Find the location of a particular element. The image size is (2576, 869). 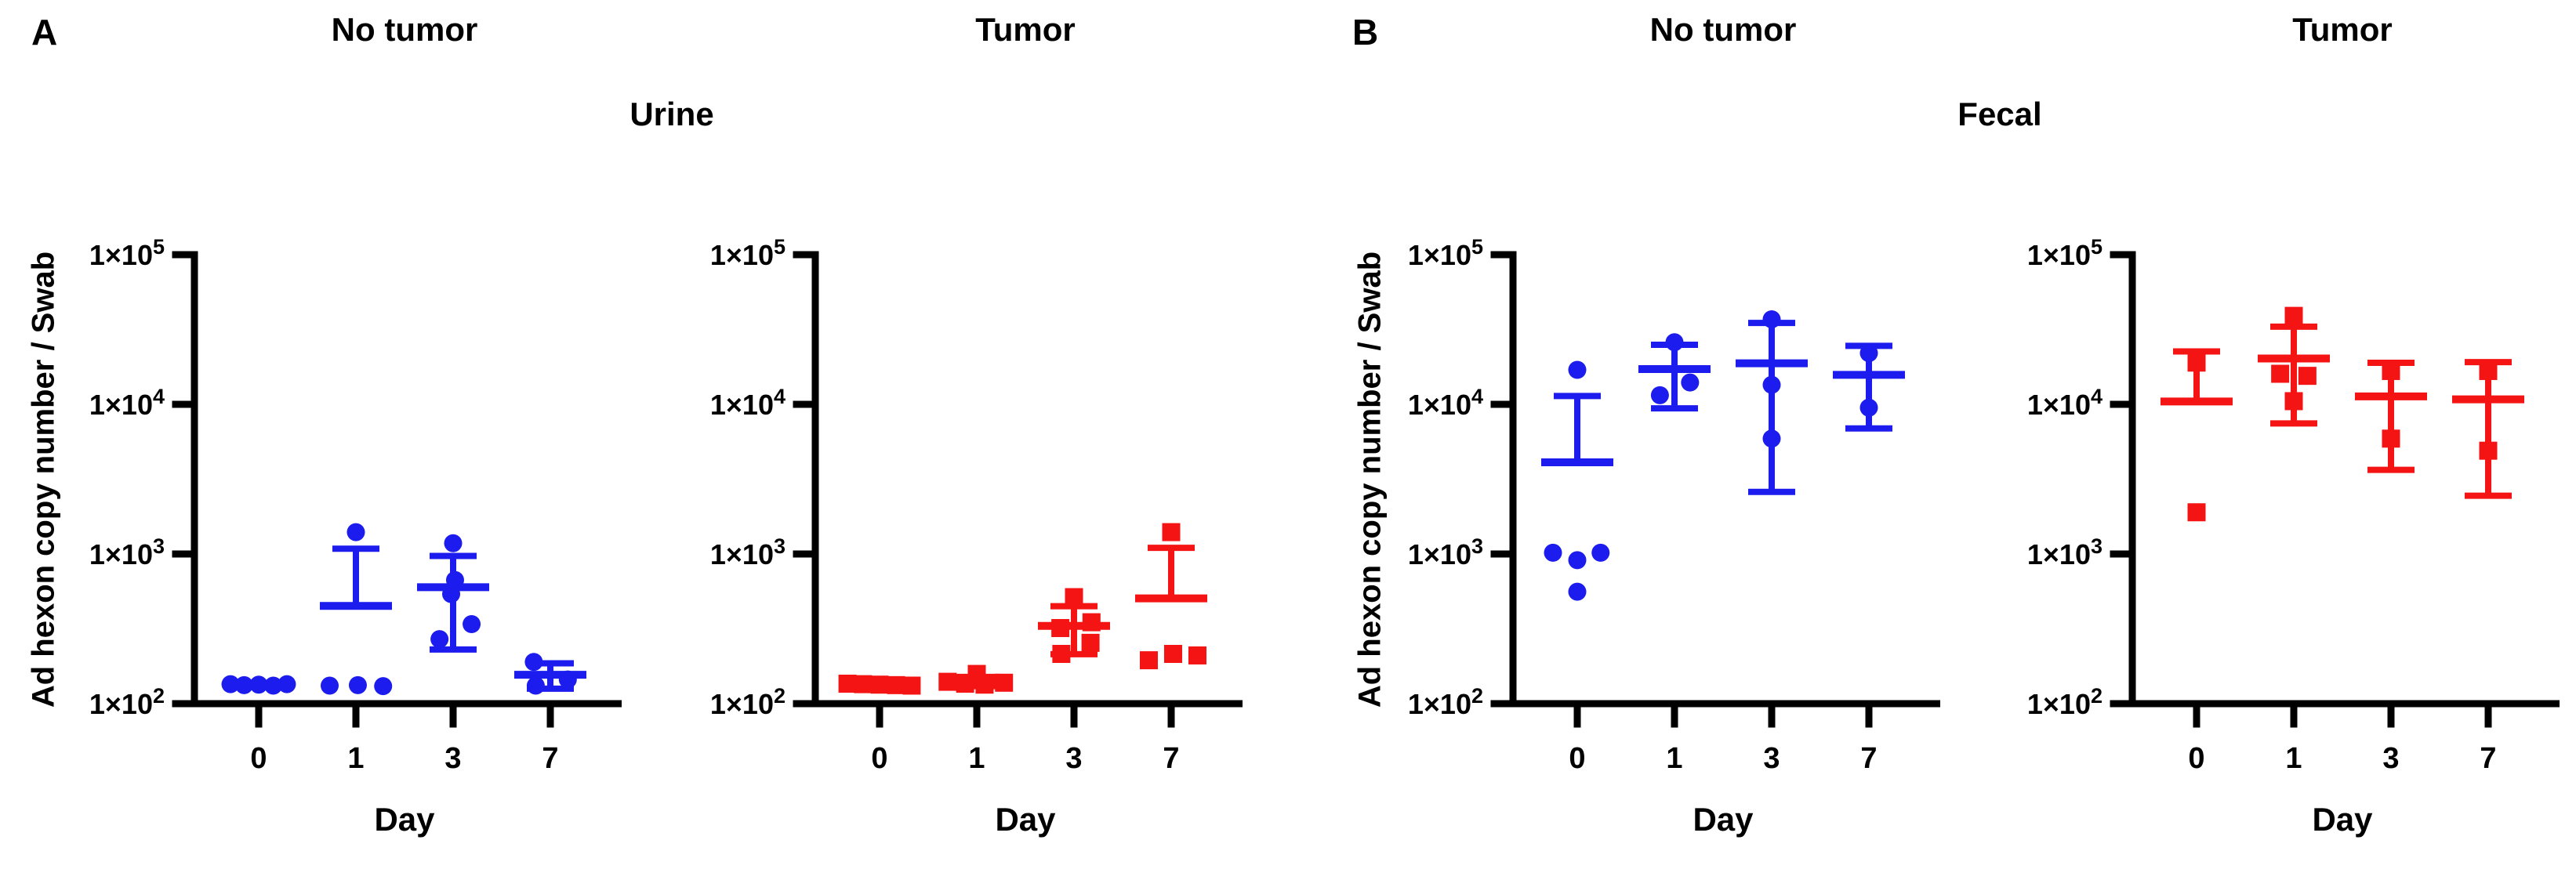

group-day-7-points is located at coordinates (1172, 596).